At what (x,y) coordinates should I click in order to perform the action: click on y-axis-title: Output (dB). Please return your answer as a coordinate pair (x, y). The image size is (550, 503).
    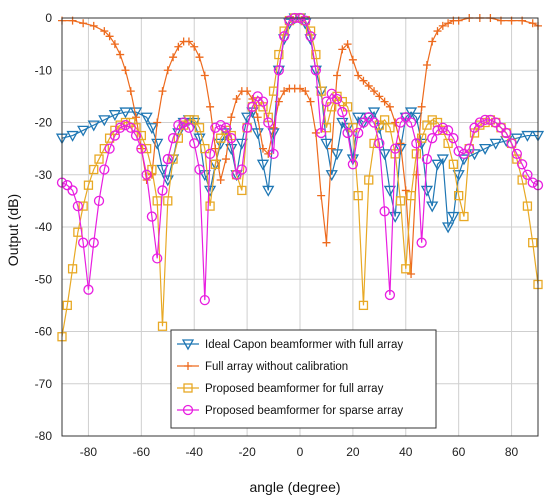
    Looking at the image, I should click on (13, 230).